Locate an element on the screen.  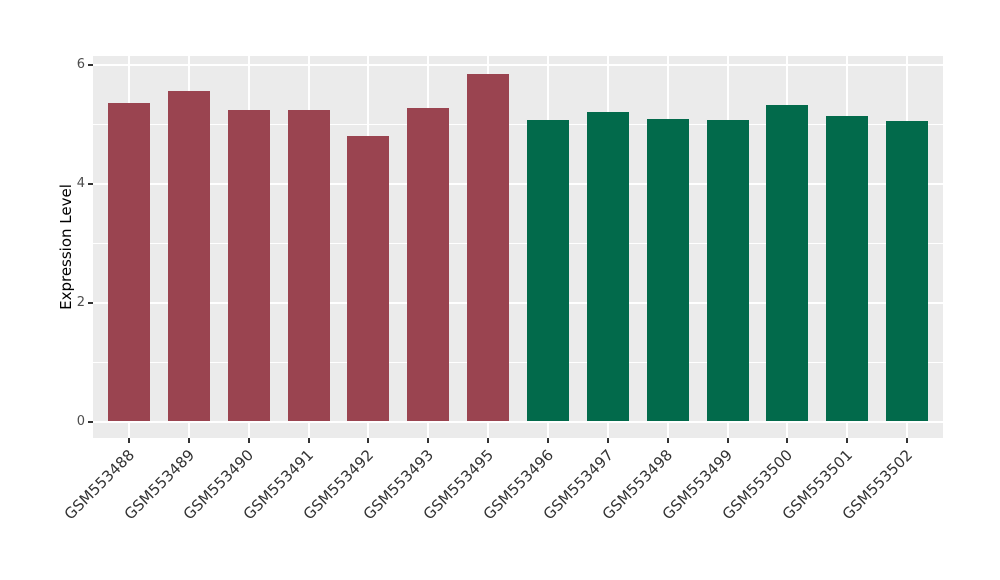
bar-GSM553495 is located at coordinates (488, 248).